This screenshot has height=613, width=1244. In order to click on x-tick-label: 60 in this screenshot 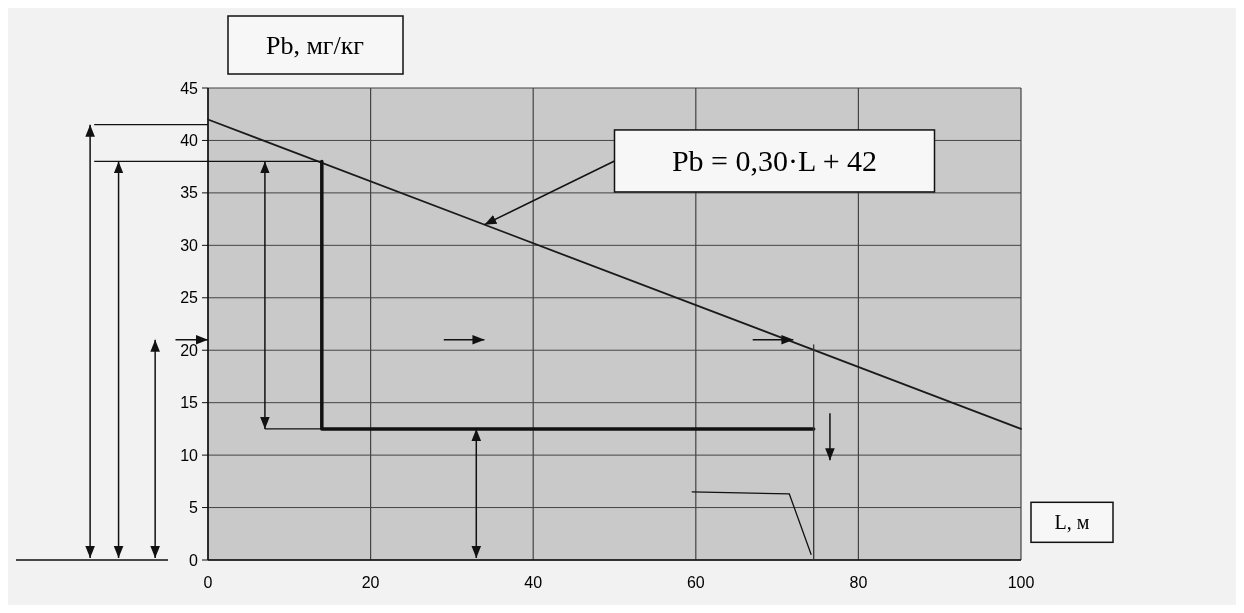, I will do `click(695, 582)`.